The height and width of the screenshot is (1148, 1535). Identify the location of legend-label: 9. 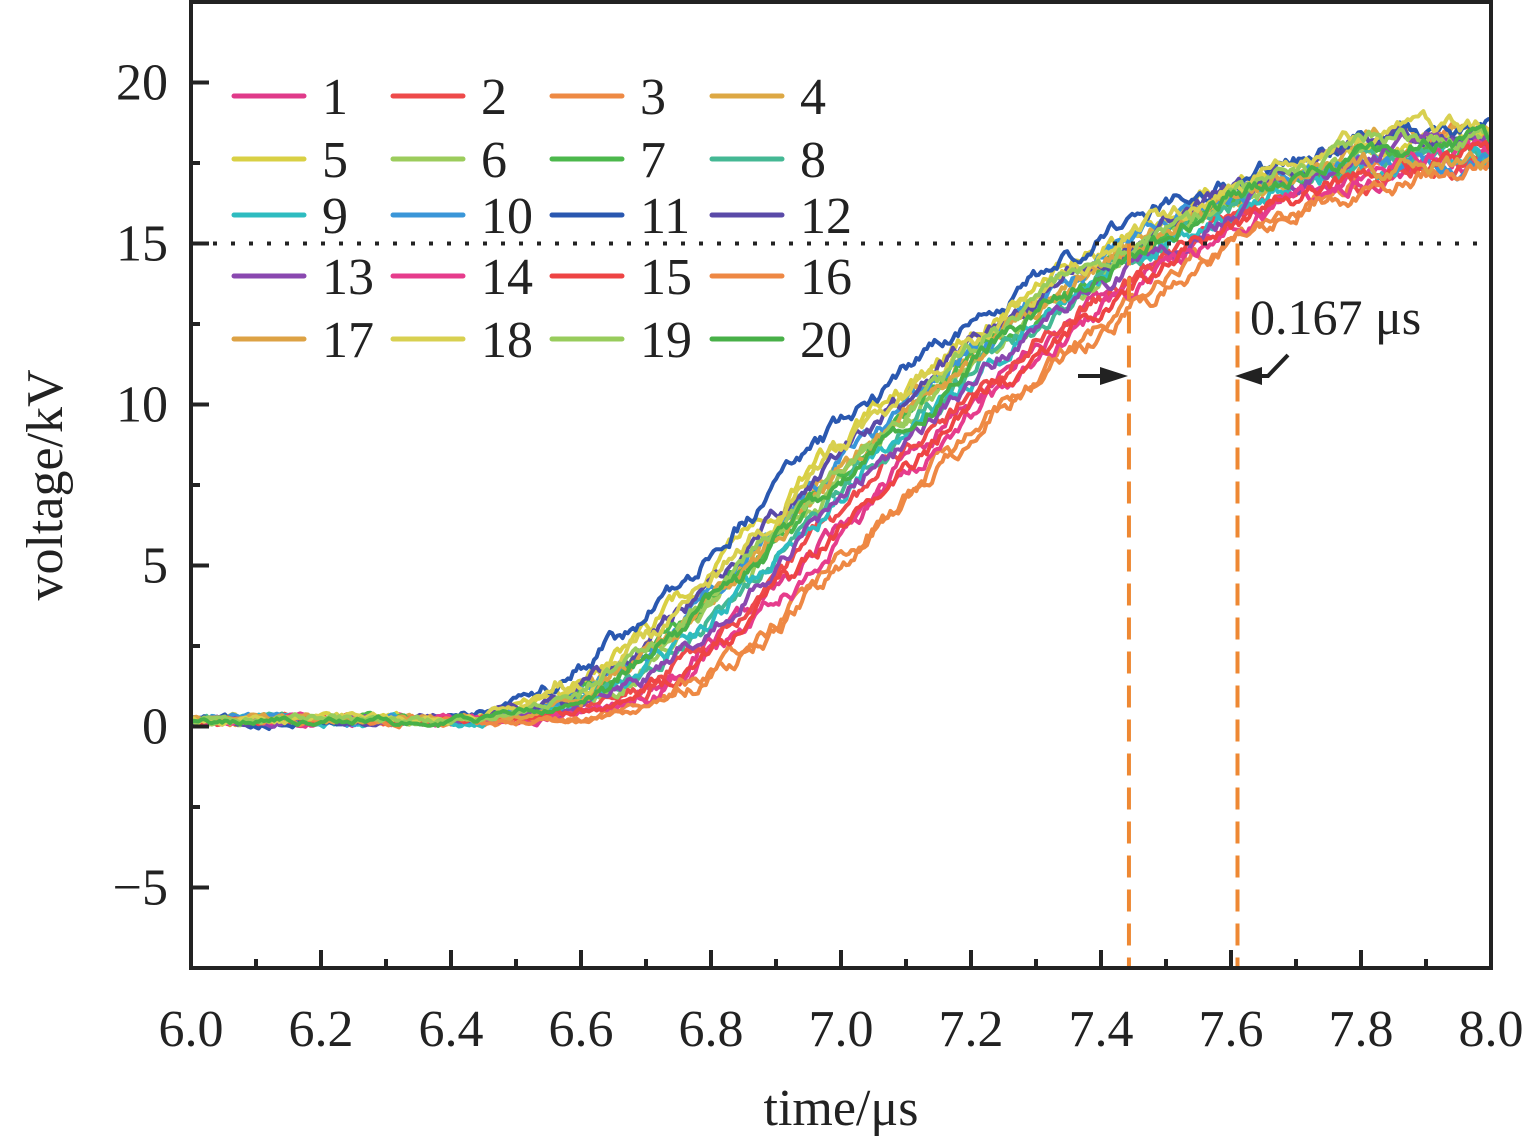
(335, 216).